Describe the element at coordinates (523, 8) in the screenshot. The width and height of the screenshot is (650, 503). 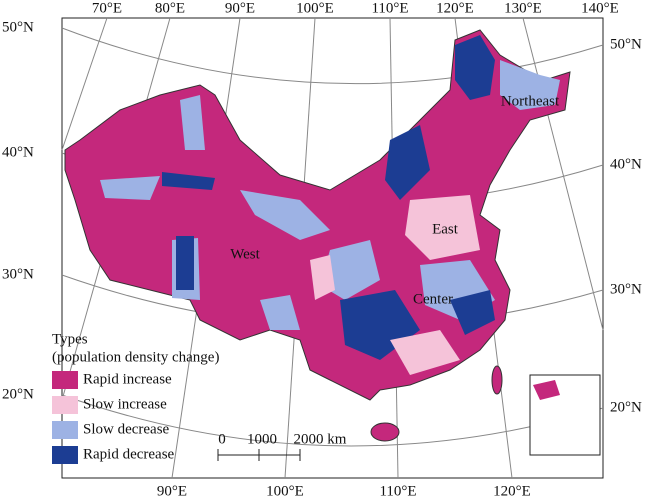
I see `longitude-label: 130°E` at that location.